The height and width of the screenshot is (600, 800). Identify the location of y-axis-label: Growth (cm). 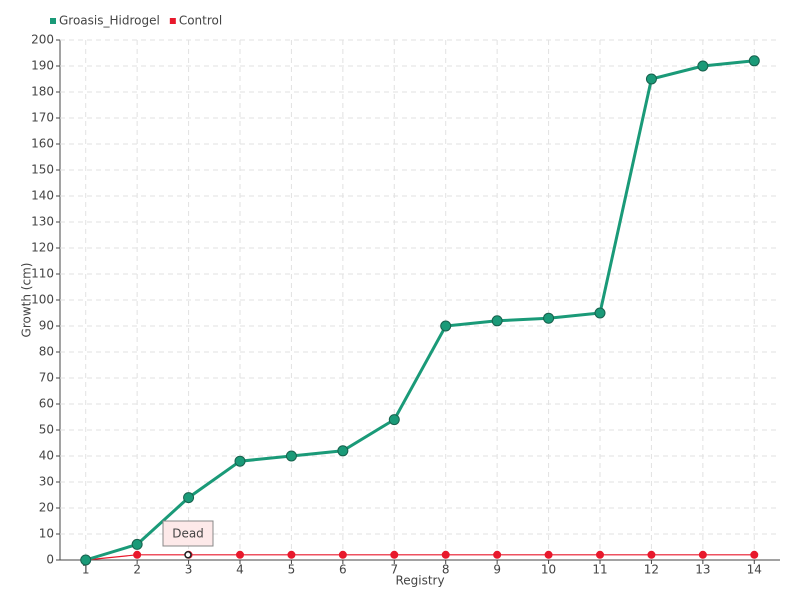
(27, 300).